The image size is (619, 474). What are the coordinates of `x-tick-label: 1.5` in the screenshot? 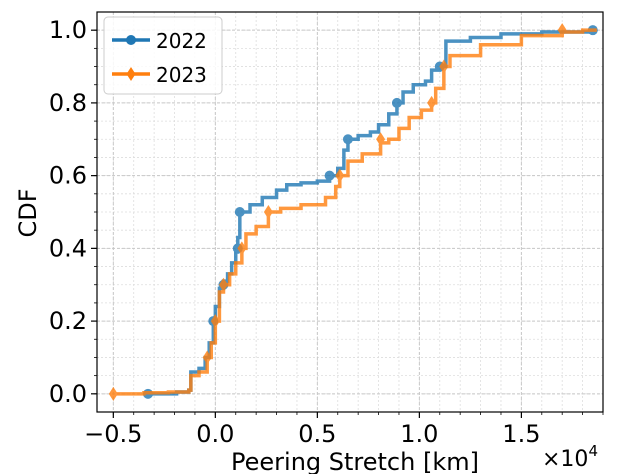 It's located at (521, 434).